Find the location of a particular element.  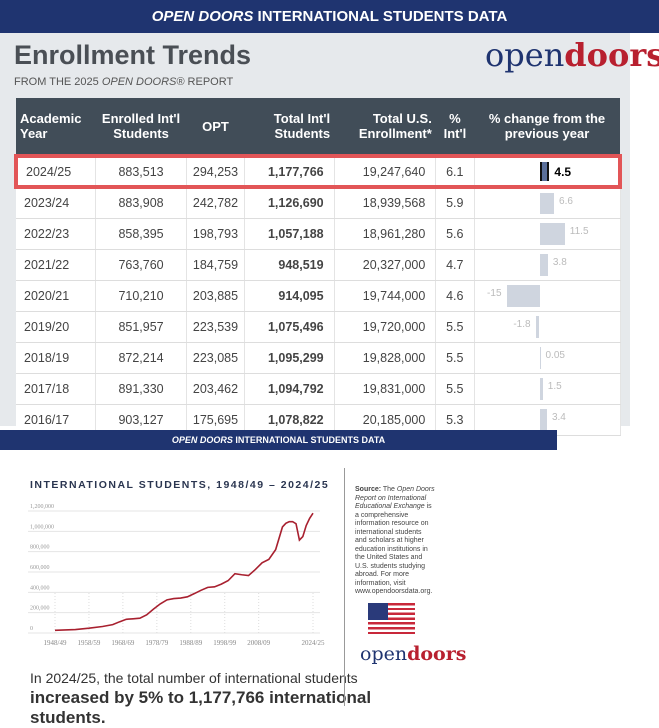

divider is located at coordinates (344, 587).